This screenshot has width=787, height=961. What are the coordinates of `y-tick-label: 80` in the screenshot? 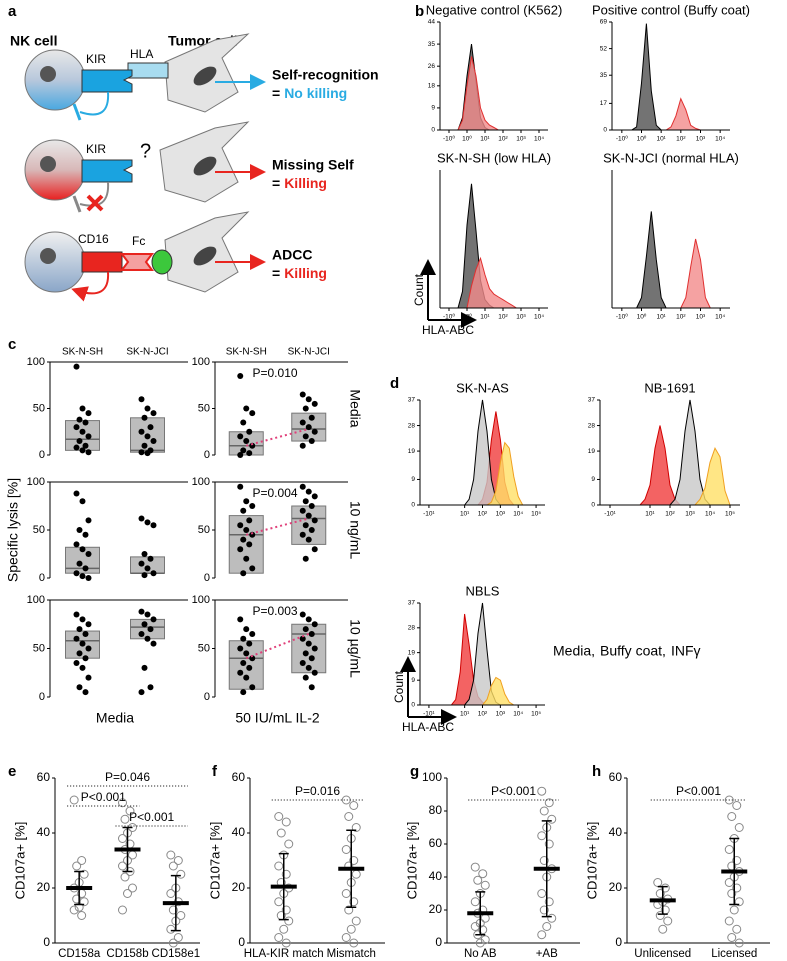 It's located at (436, 810).